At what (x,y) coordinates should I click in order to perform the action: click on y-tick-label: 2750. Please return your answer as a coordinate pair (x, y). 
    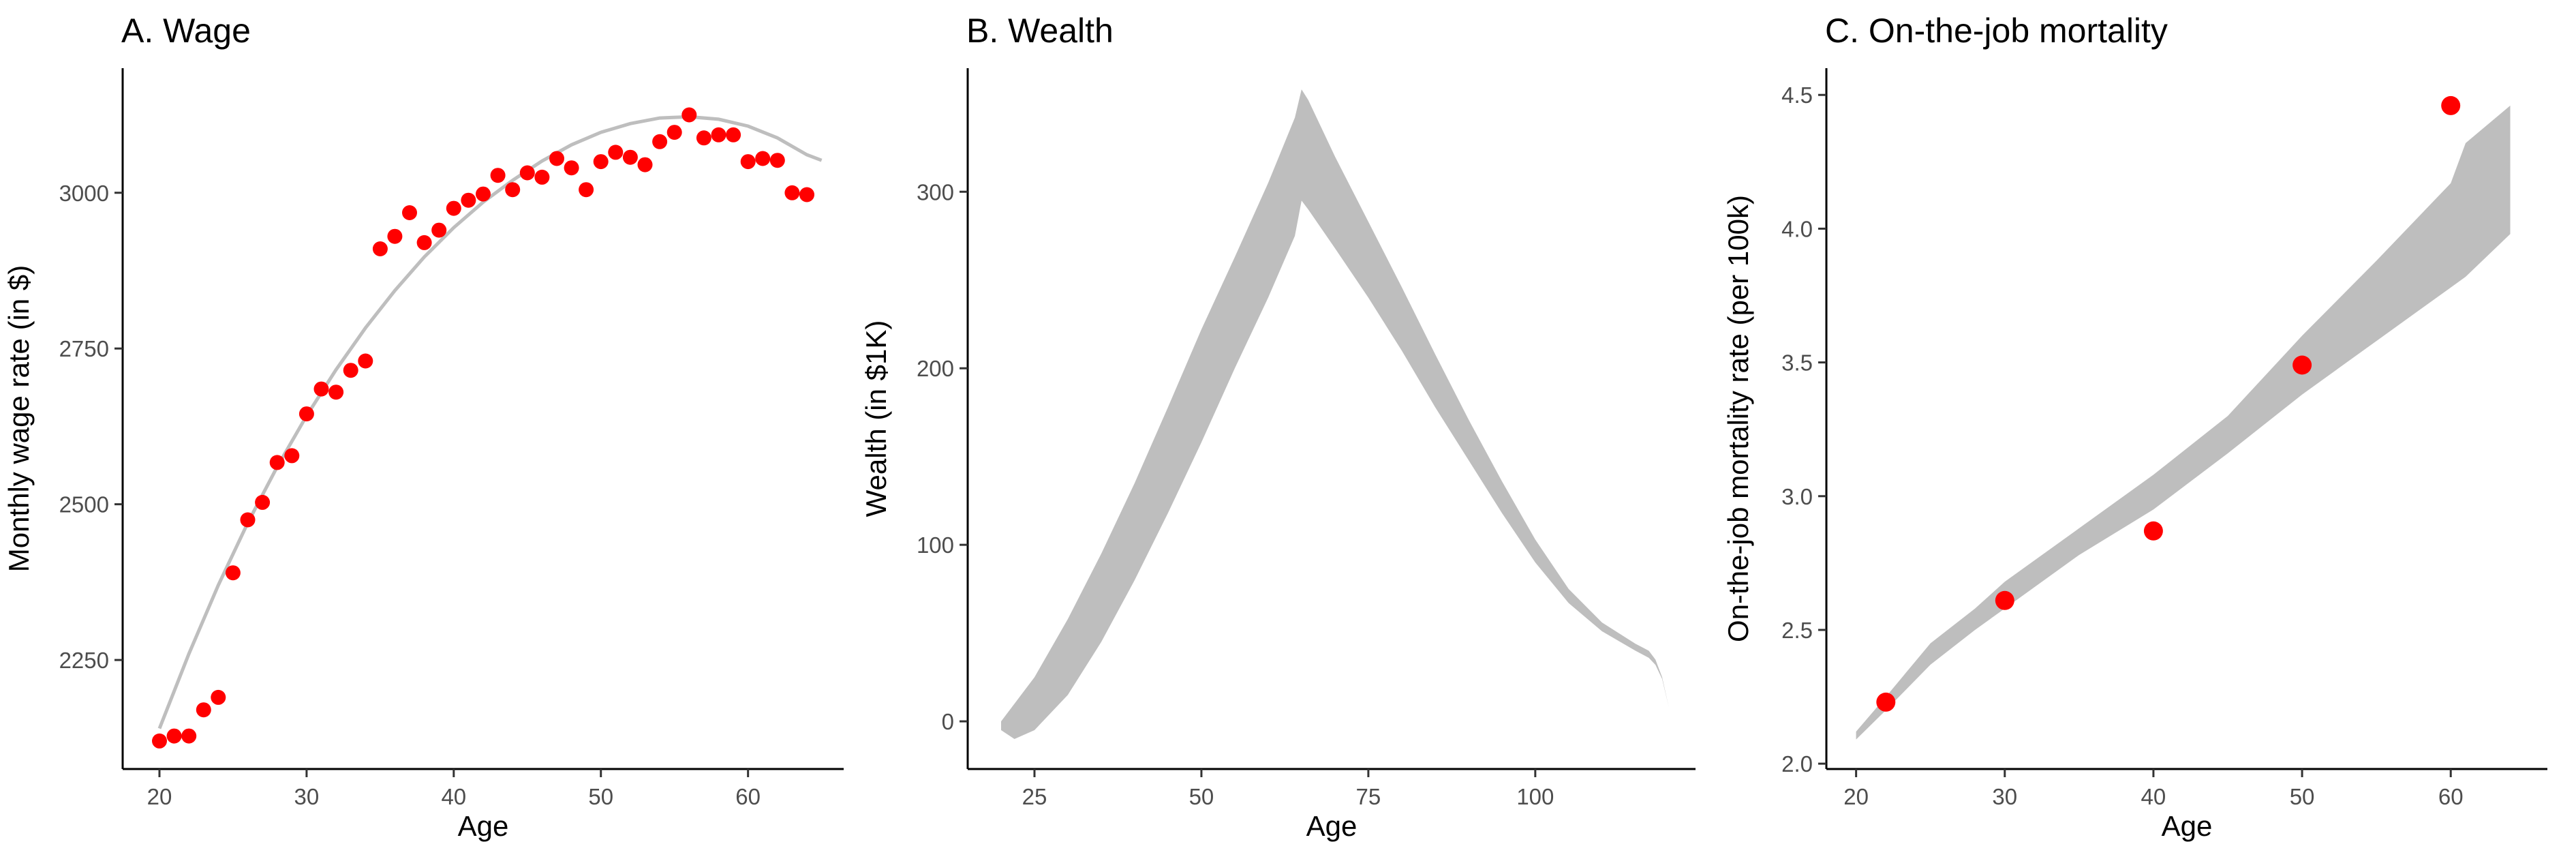
    Looking at the image, I should click on (84, 348).